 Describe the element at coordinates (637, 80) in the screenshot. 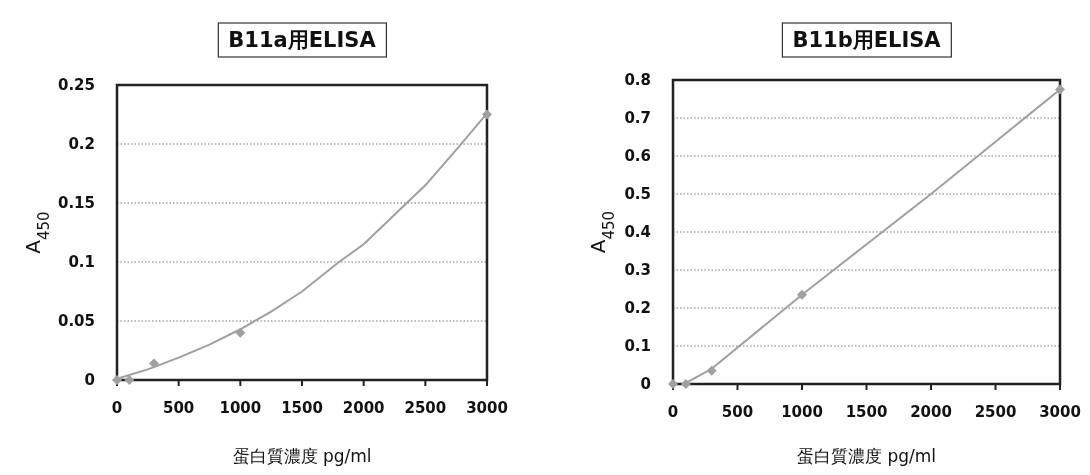

I see `y-tick-label: 0.8` at that location.